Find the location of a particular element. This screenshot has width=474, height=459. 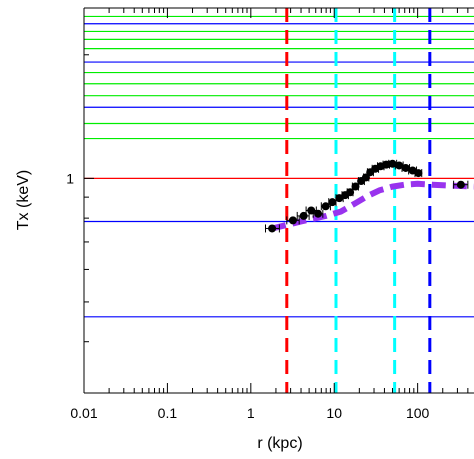

x-tick-label: 0.1 is located at coordinates (168, 413).